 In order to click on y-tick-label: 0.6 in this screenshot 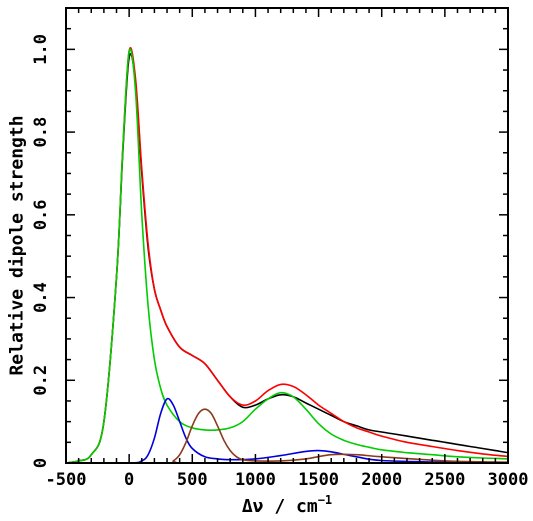, I will do `click(41, 214)`.